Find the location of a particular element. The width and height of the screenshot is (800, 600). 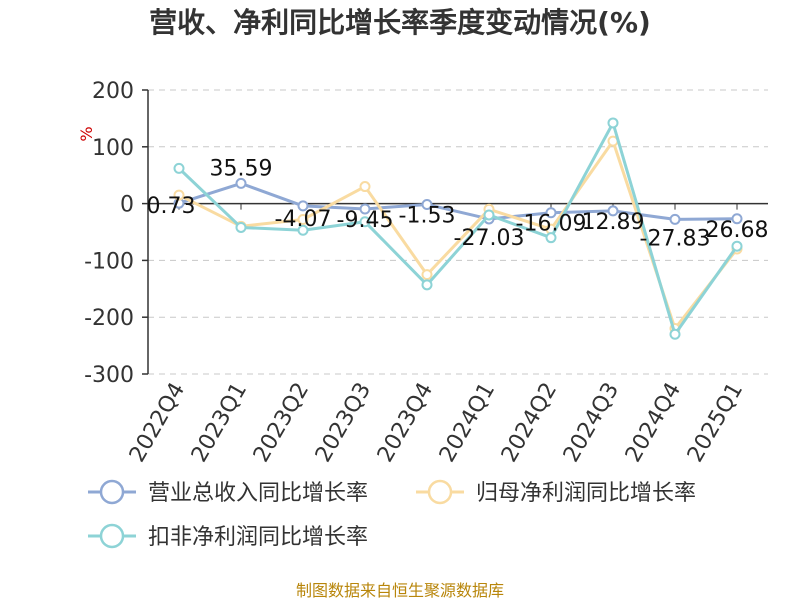

data-label: 12.89 is located at coordinates (613, 222).